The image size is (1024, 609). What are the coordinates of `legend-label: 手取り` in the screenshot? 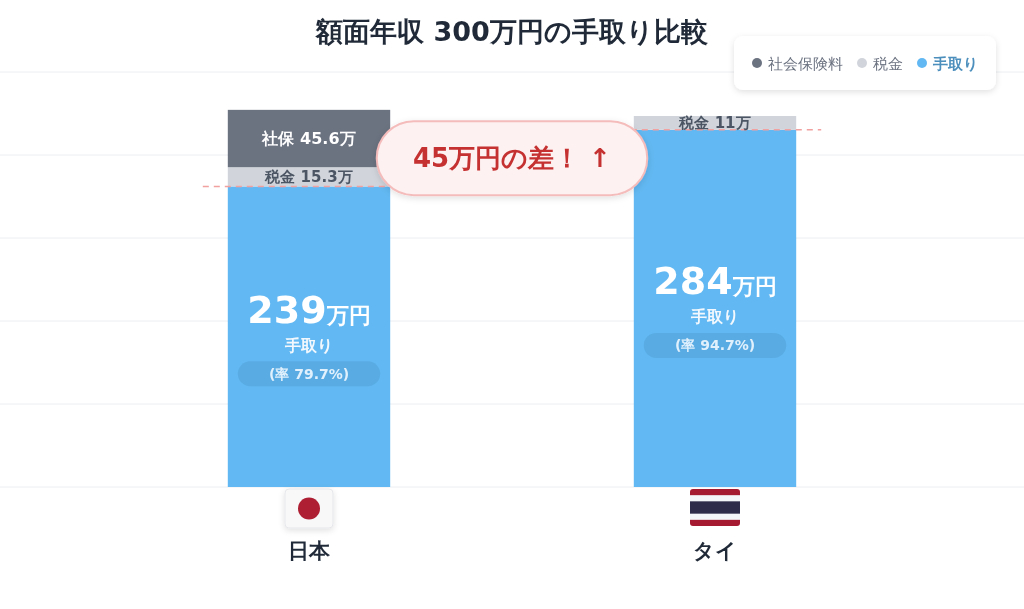 It's located at (955, 63).